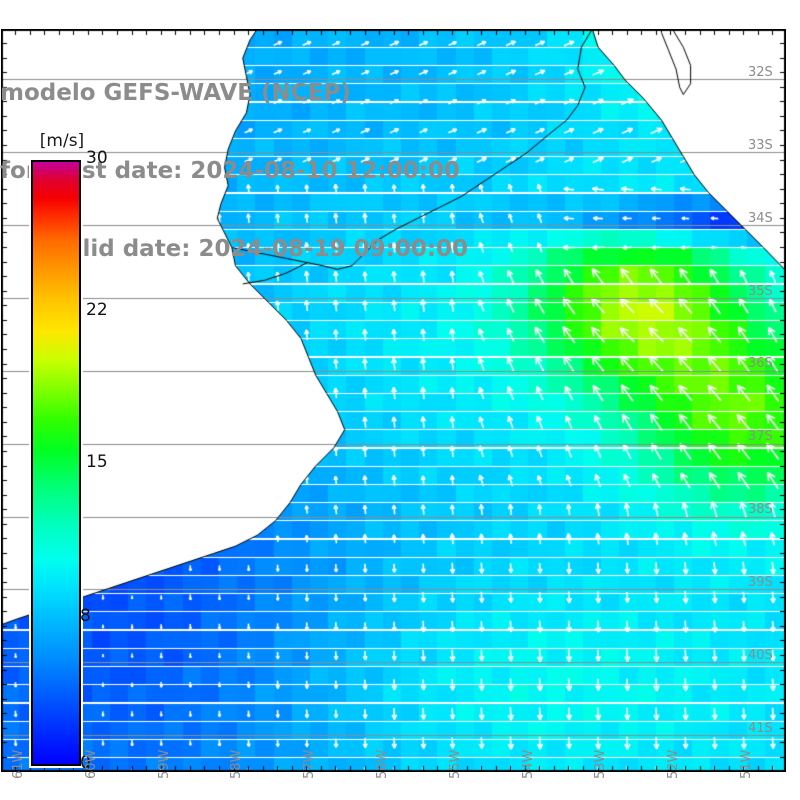 The height and width of the screenshot is (800, 800). What do you see at coordinates (62, 141) in the screenshot?
I see `colorbar-unit-label: [m/s]` at bounding box center [62, 141].